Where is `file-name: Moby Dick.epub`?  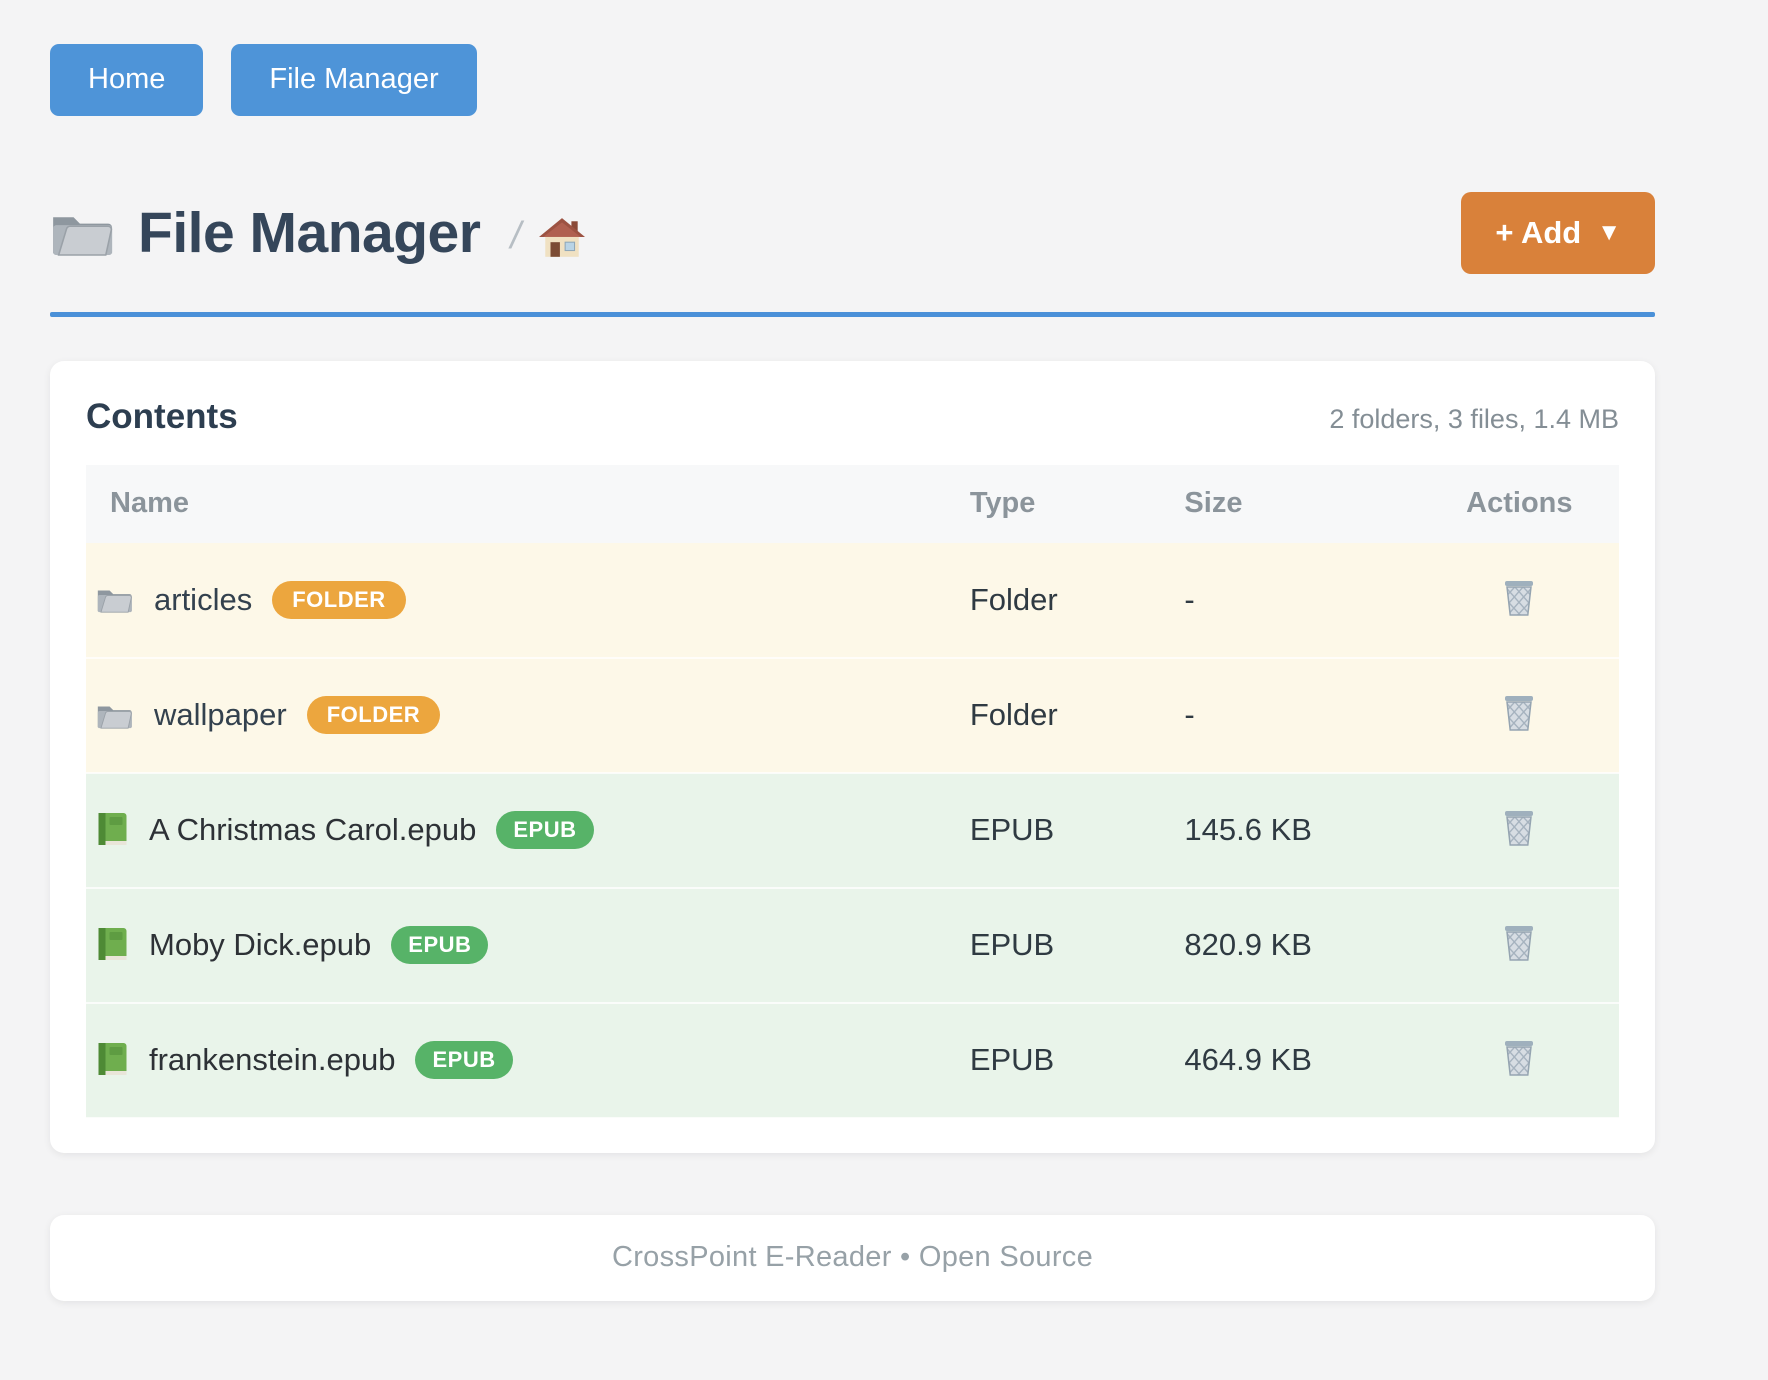
file-name: Moby Dick.epub is located at coordinates (260, 945).